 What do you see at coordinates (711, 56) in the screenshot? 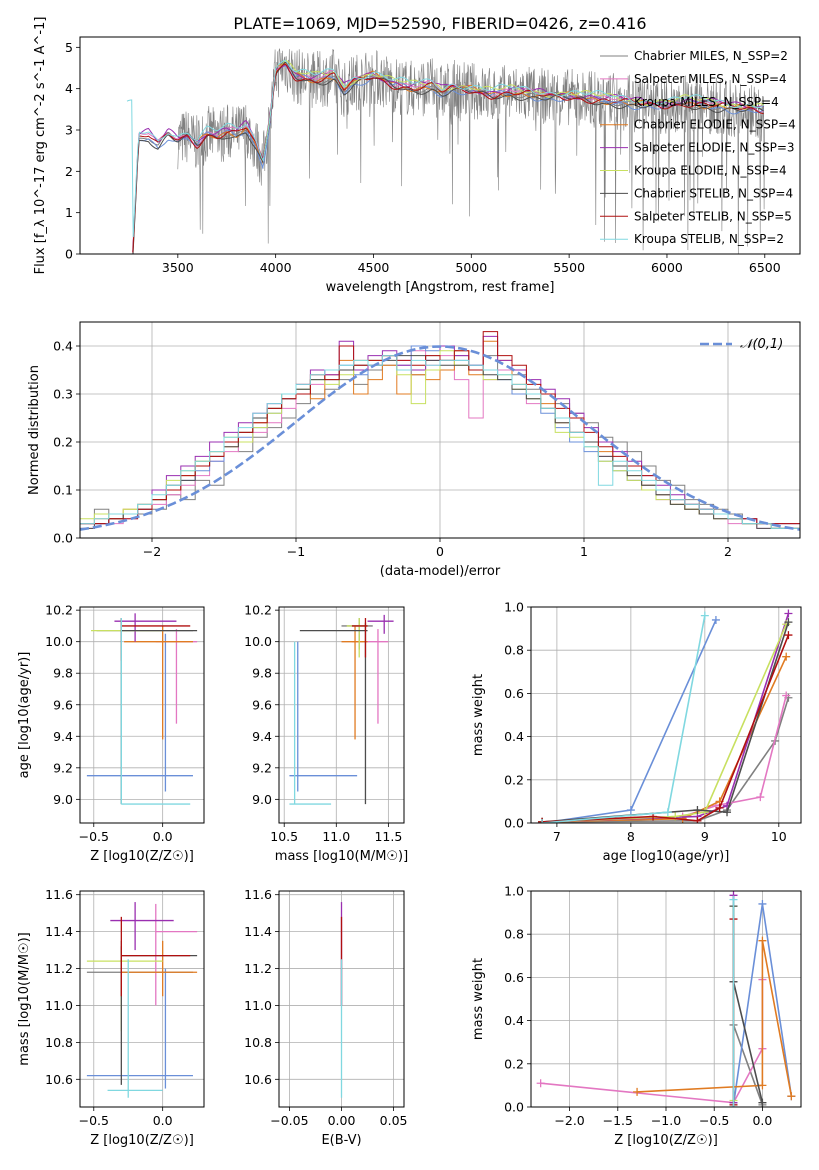
I see `legend-entry: Chabrier MILES, N_SSP=2` at bounding box center [711, 56].